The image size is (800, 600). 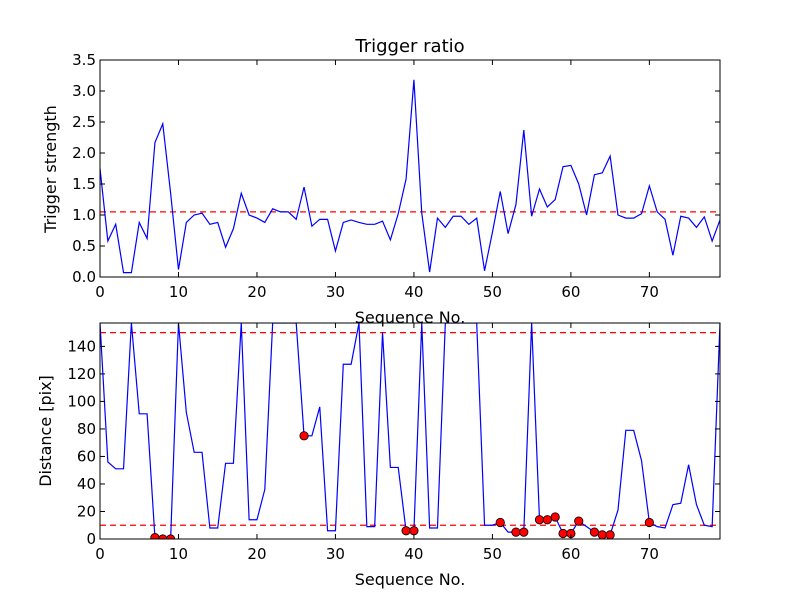 What do you see at coordinates (84, 246) in the screenshot?
I see `y-tick-label: 0.5` at bounding box center [84, 246].